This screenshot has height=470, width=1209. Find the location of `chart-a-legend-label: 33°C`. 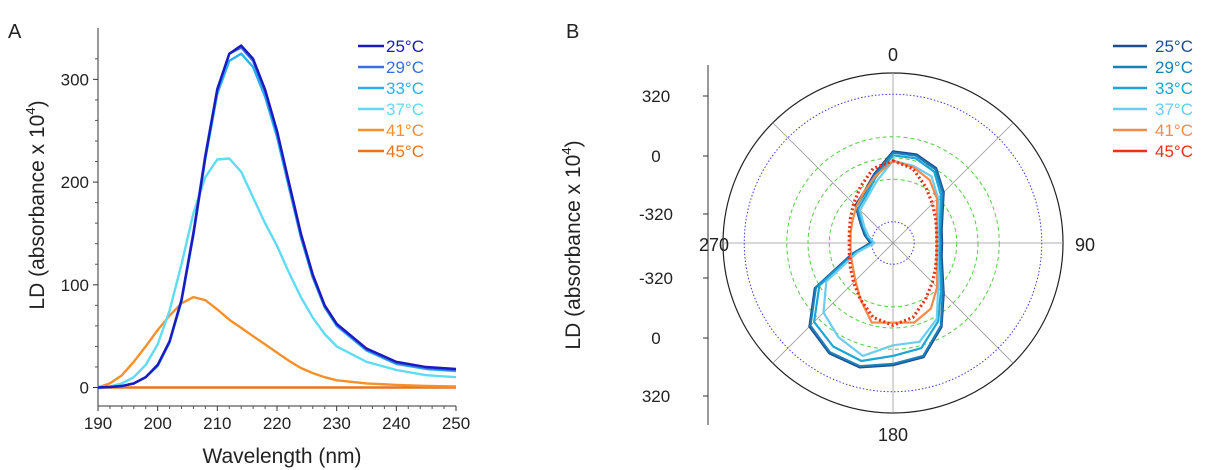

chart-a-legend-label: 33°C is located at coordinates (405, 88).